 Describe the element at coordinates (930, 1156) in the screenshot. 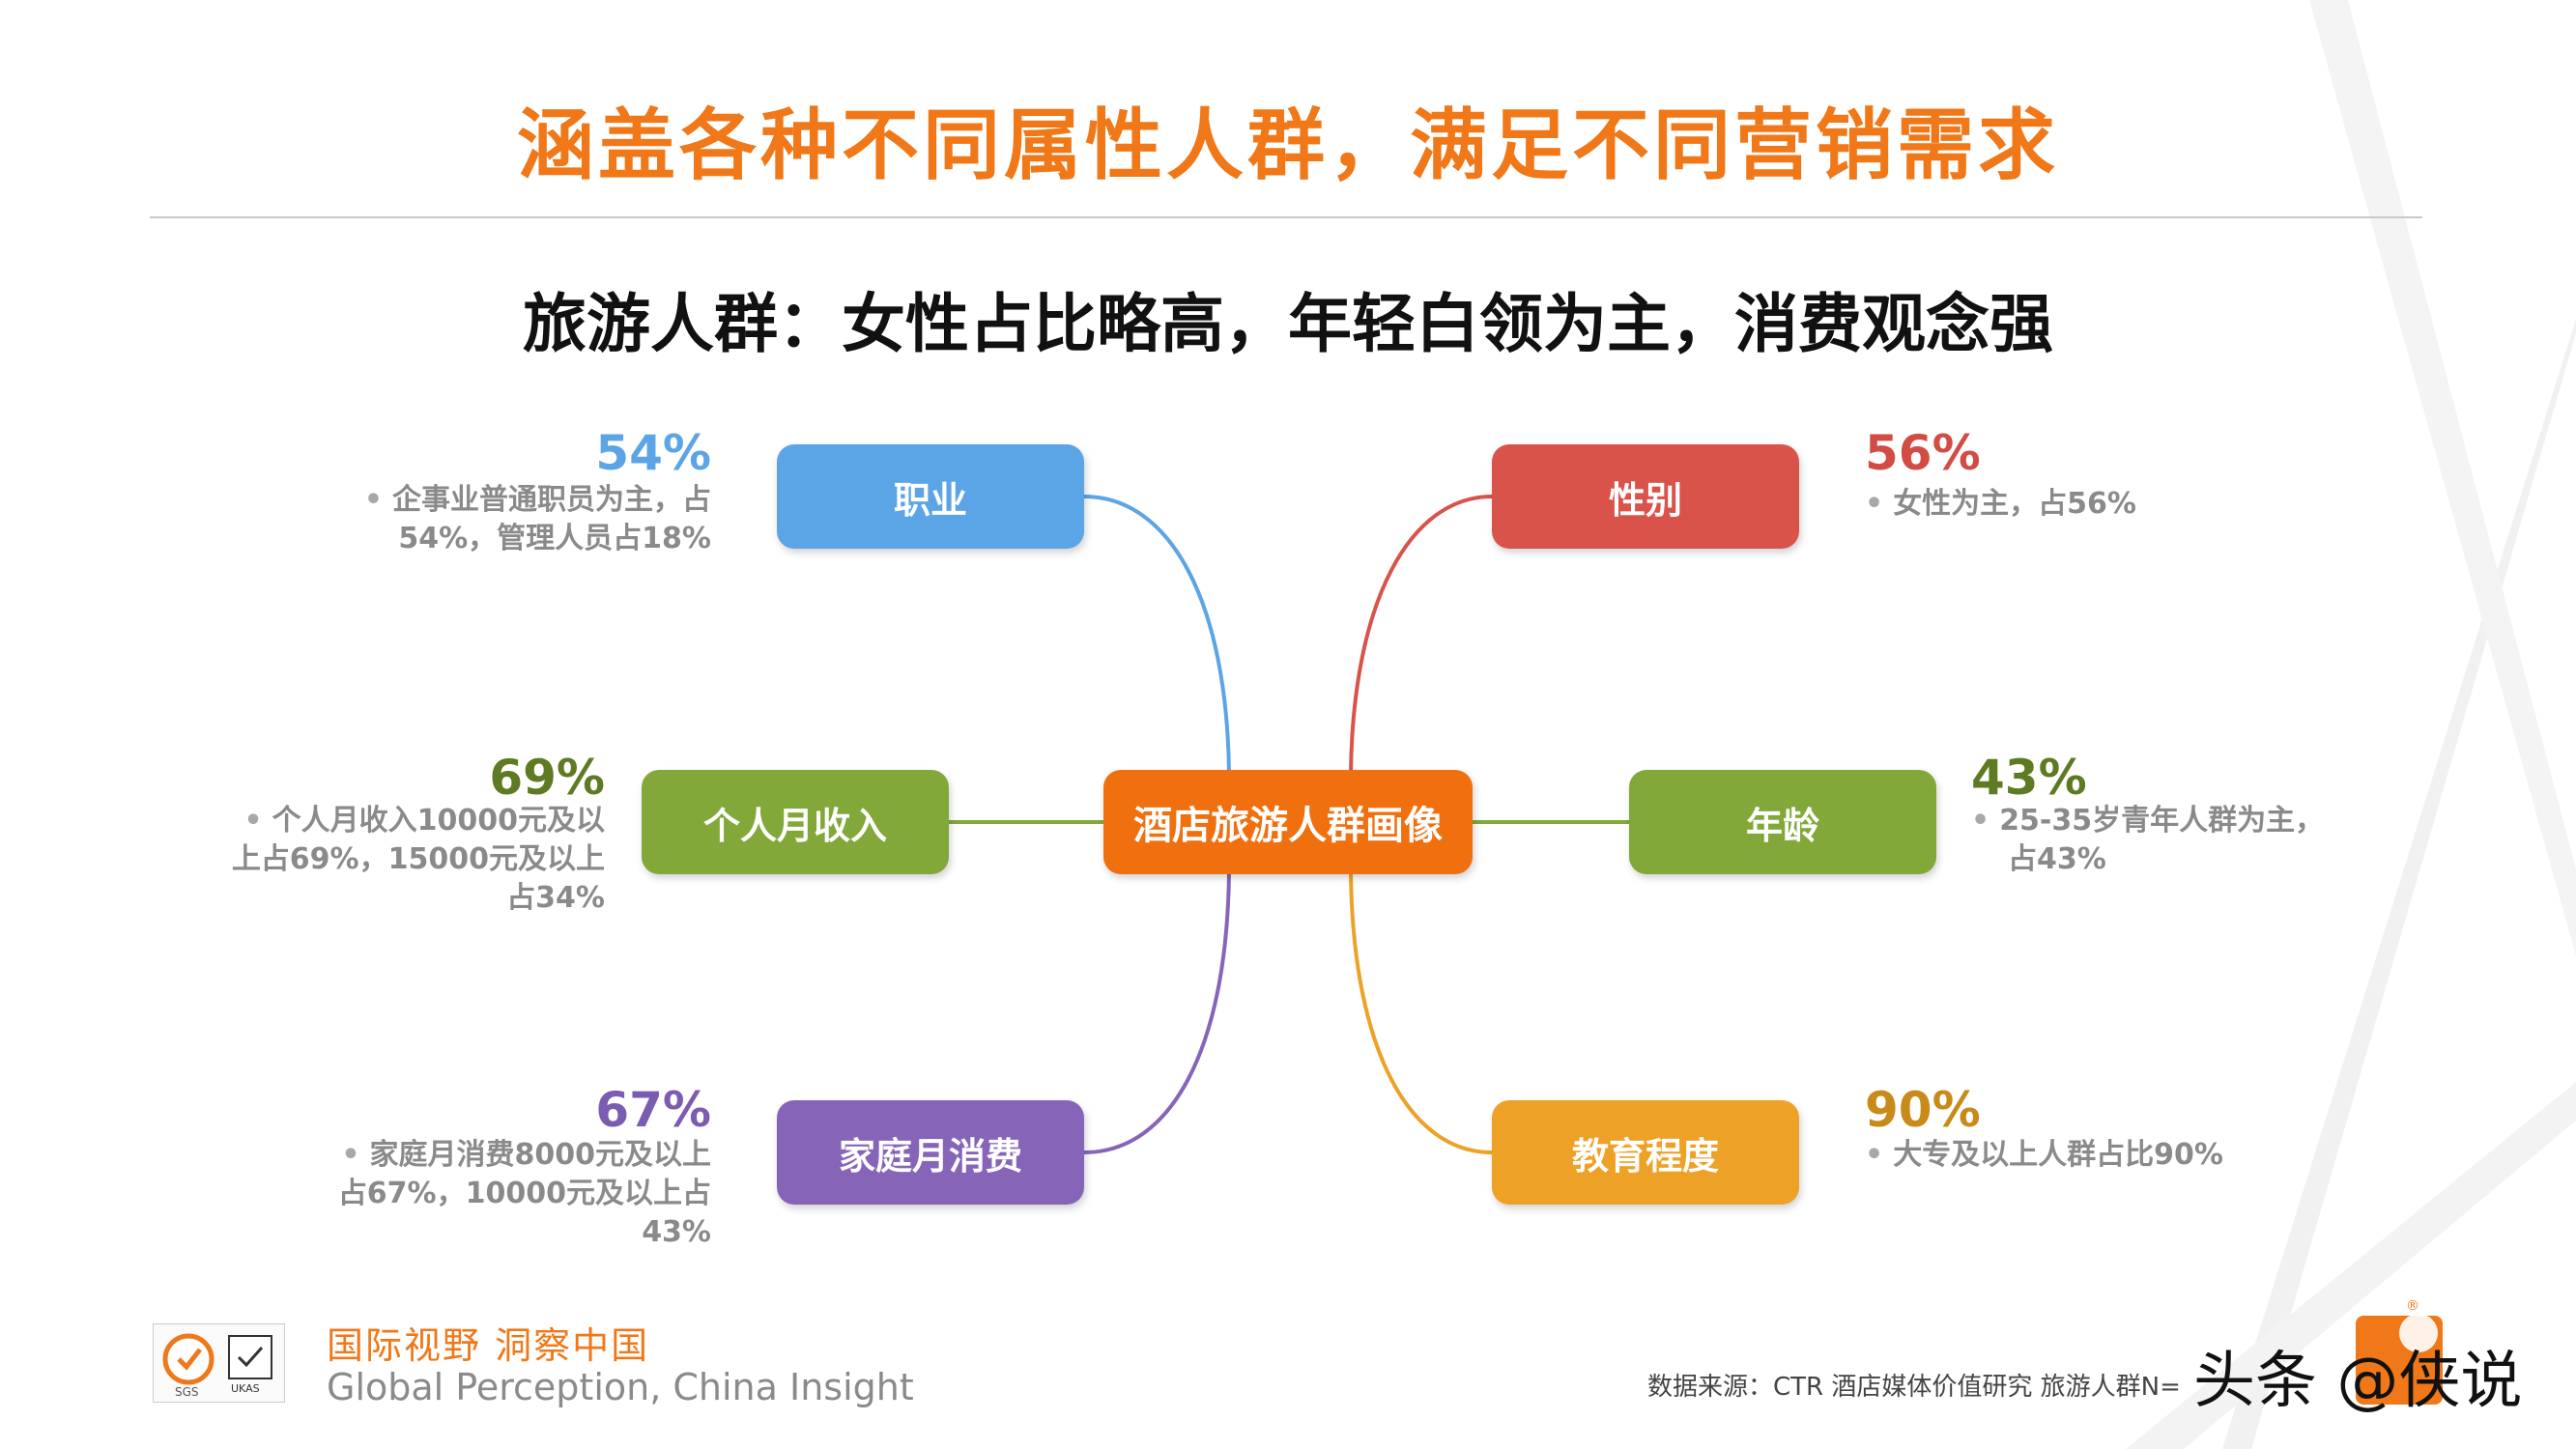

I see `node-family-label: 家庭月消费` at that location.